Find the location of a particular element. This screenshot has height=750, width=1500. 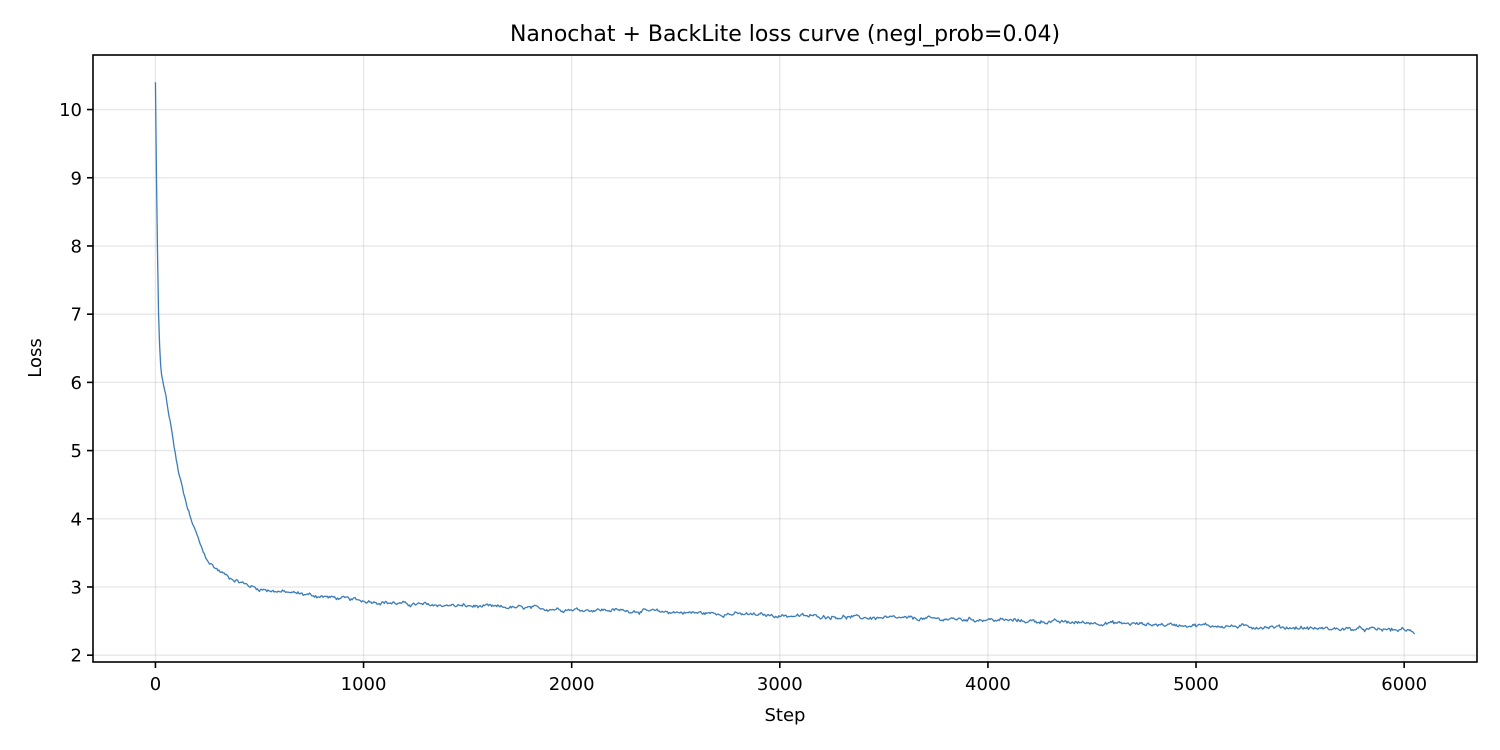

y-tick-label: 10 is located at coordinates (70, 110).